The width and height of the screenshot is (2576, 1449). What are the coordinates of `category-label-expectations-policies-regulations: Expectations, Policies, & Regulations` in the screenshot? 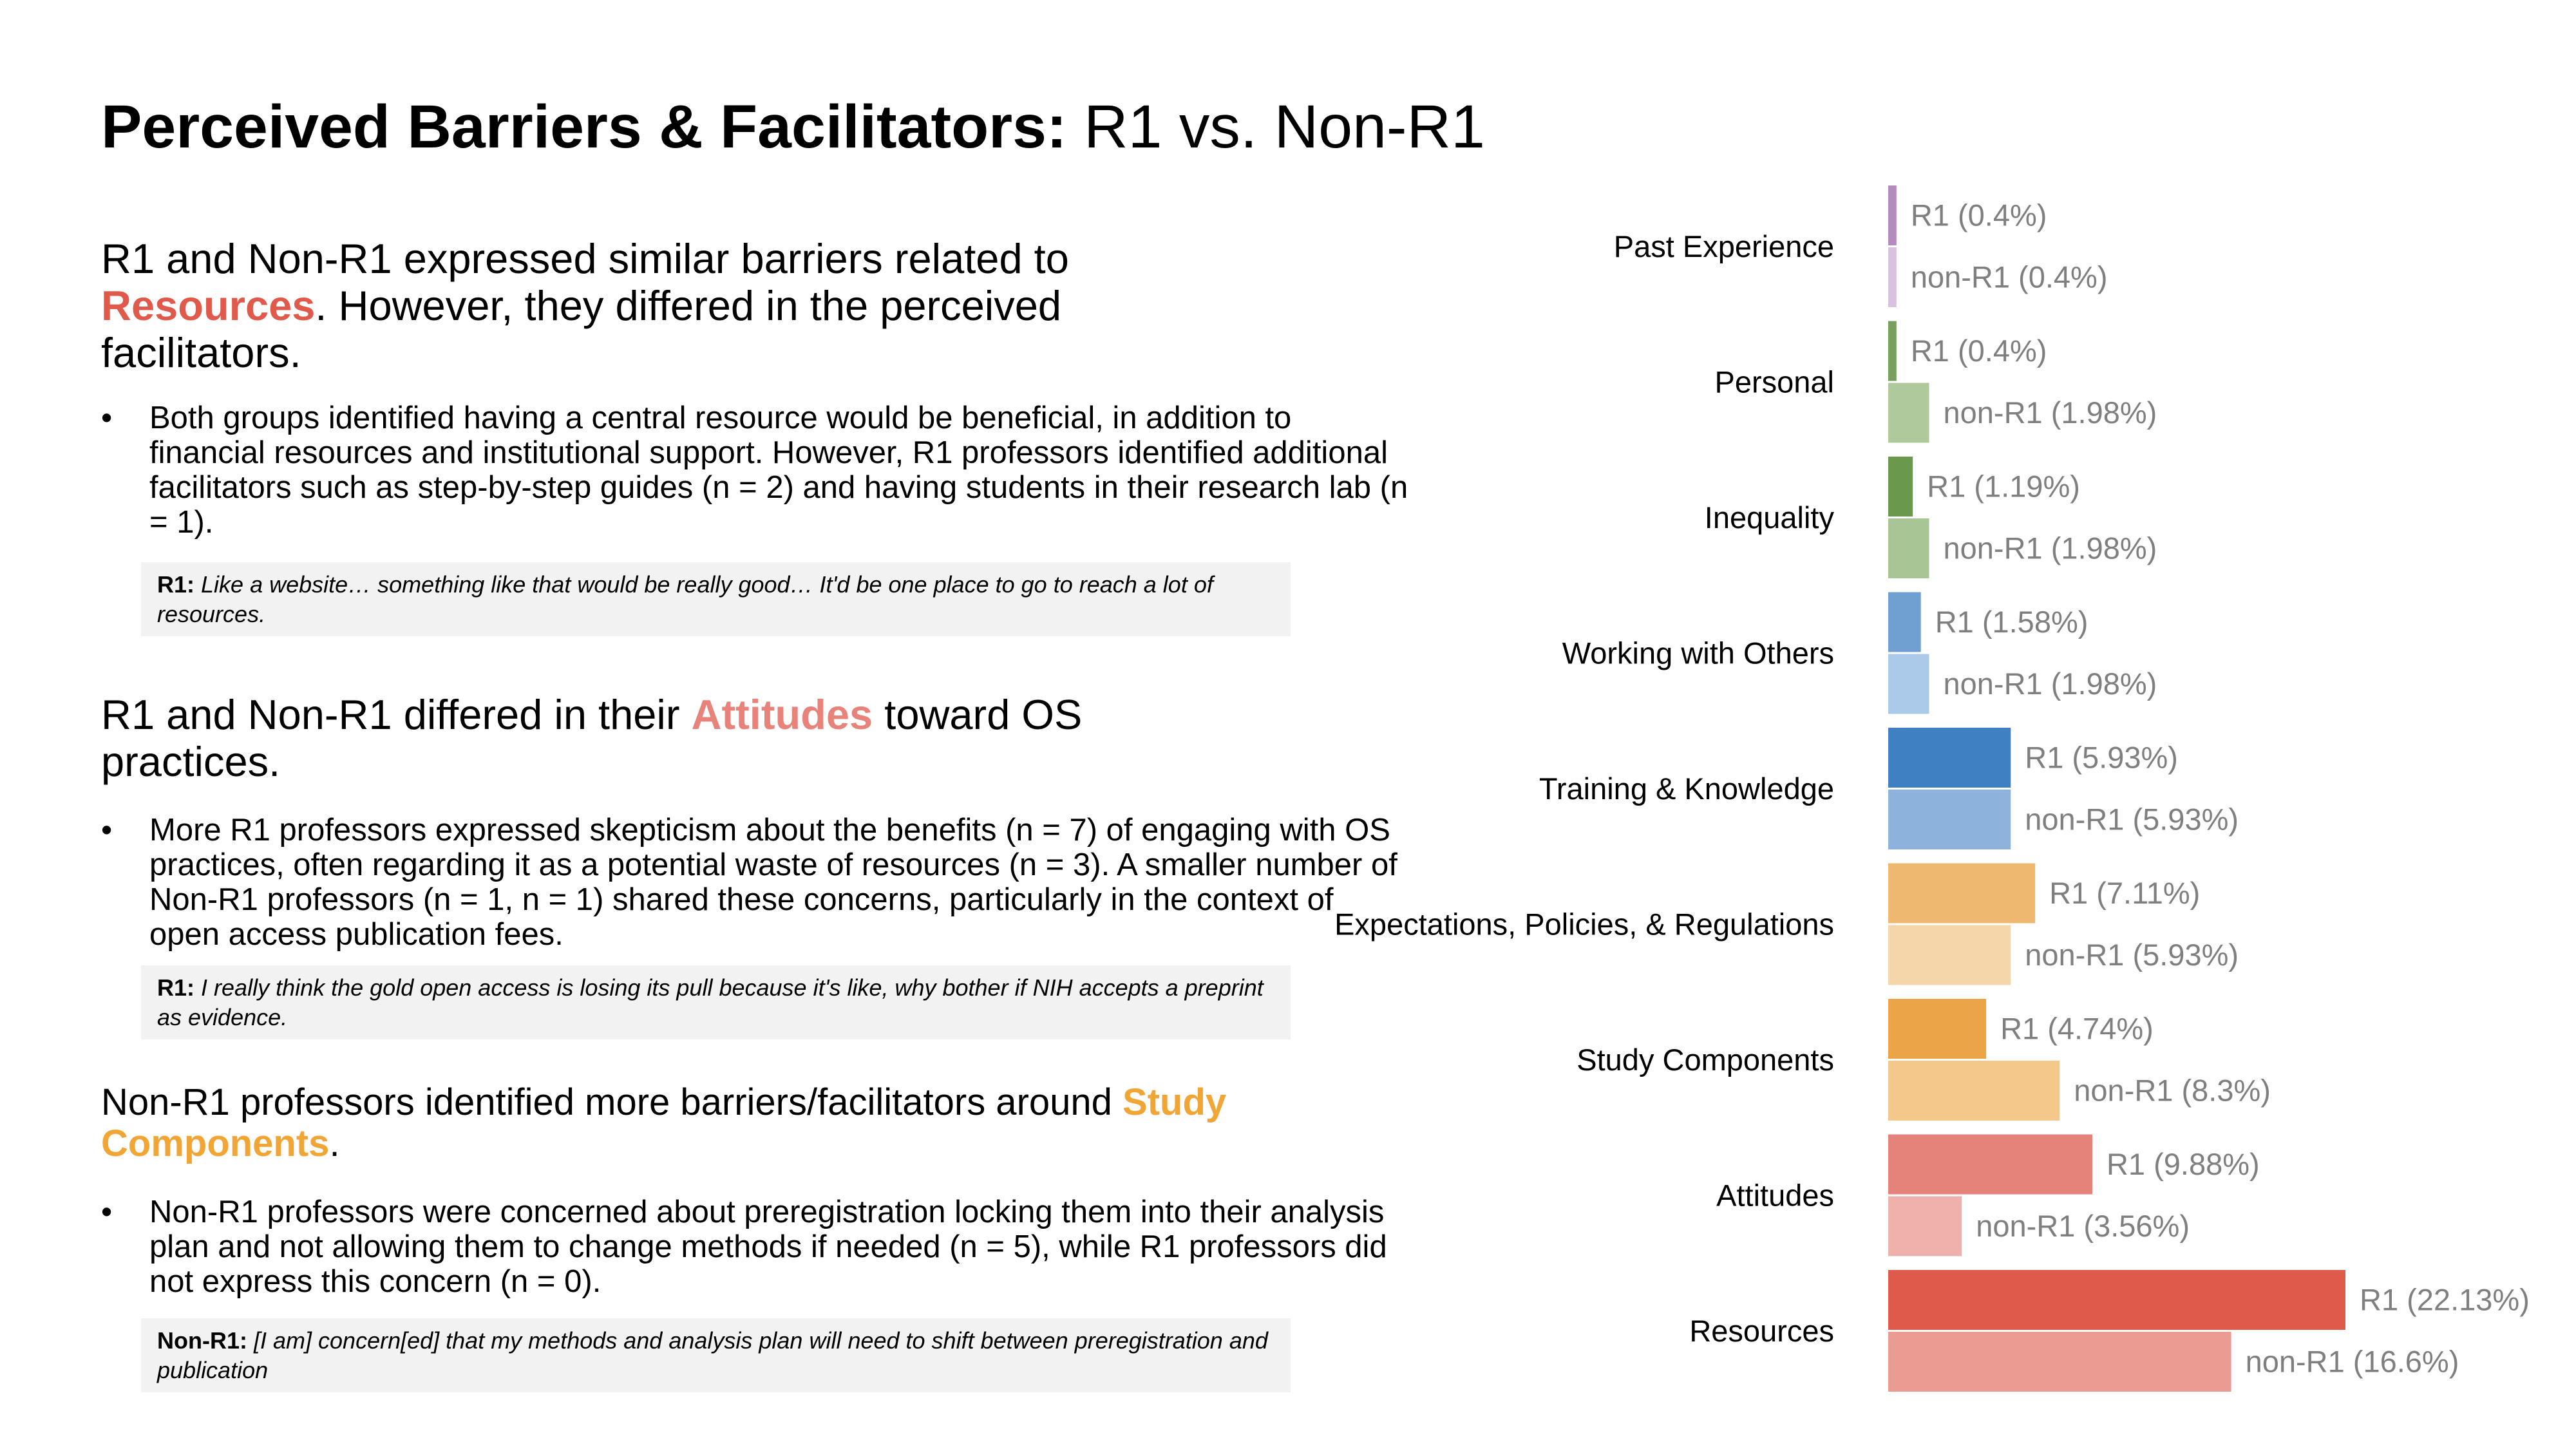 It's located at (1584, 924).